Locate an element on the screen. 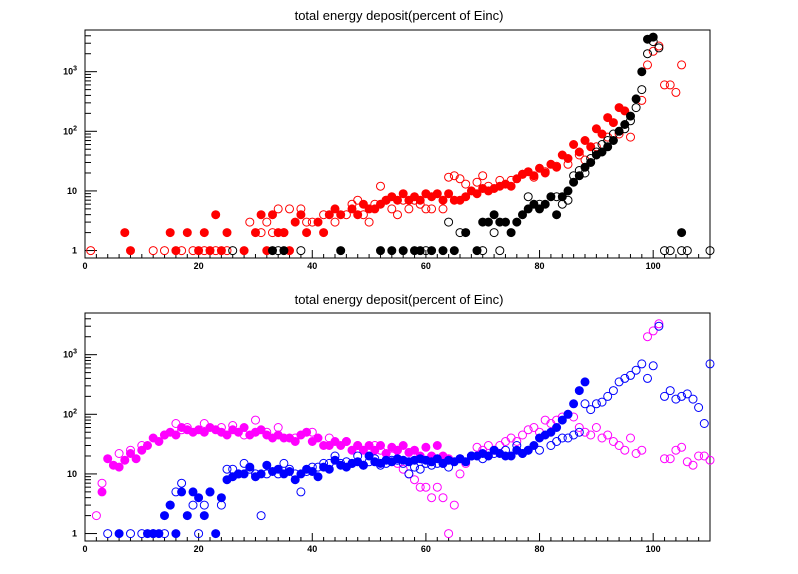 This screenshot has height=574, width=798. bottom-x-tick-label: 0 is located at coordinates (84, 549).